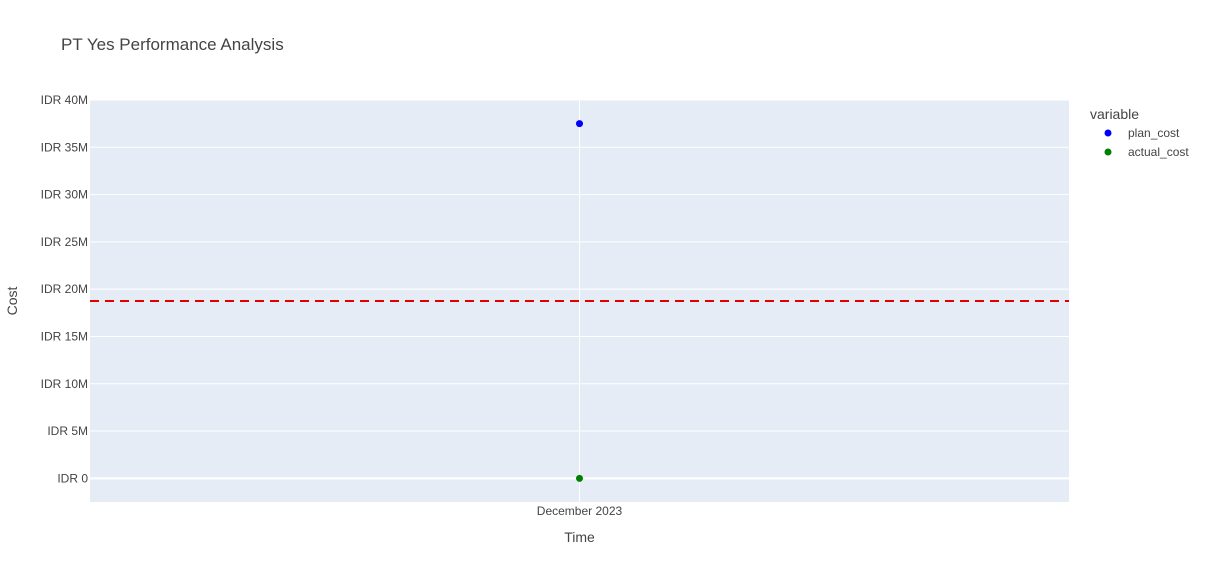  Describe the element at coordinates (64, 242) in the screenshot. I see `y-tick-label: IDR 25M` at that location.